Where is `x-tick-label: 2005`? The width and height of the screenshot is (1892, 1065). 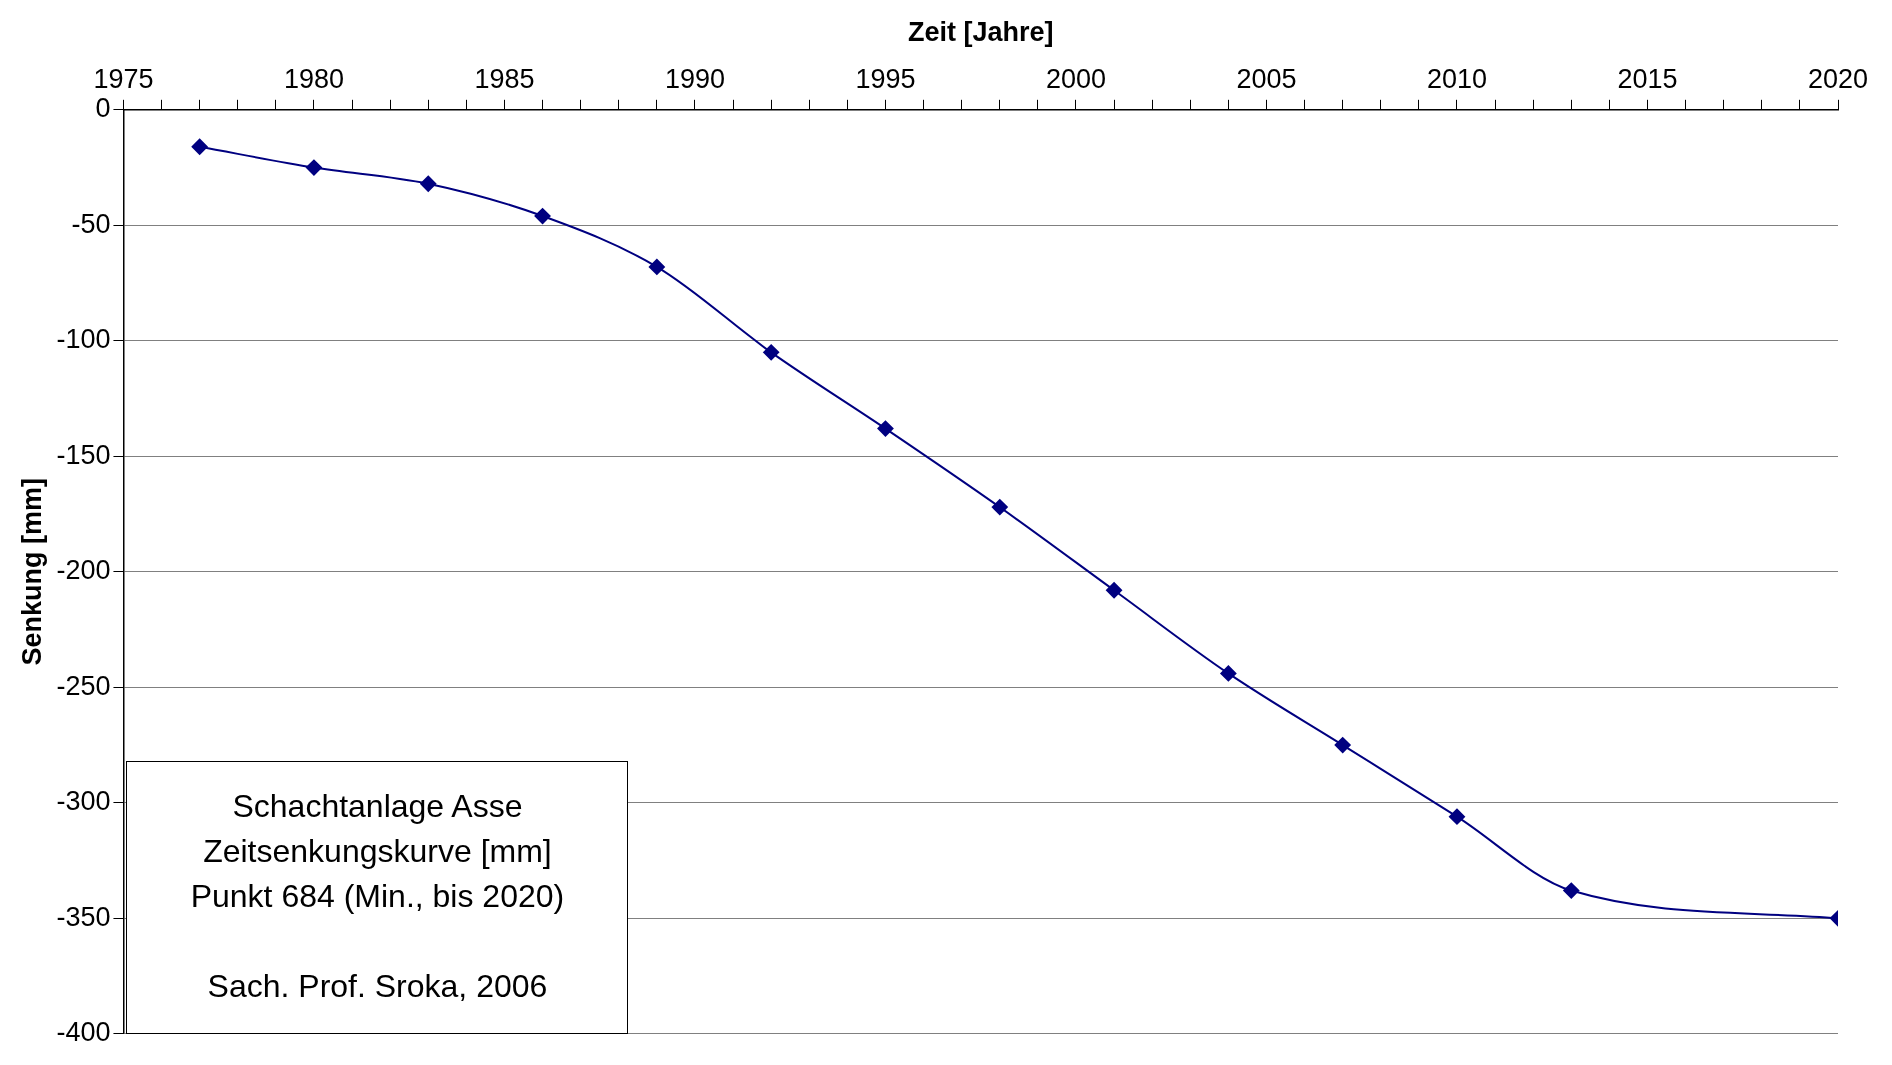 x-tick-label: 2005 is located at coordinates (1266, 79).